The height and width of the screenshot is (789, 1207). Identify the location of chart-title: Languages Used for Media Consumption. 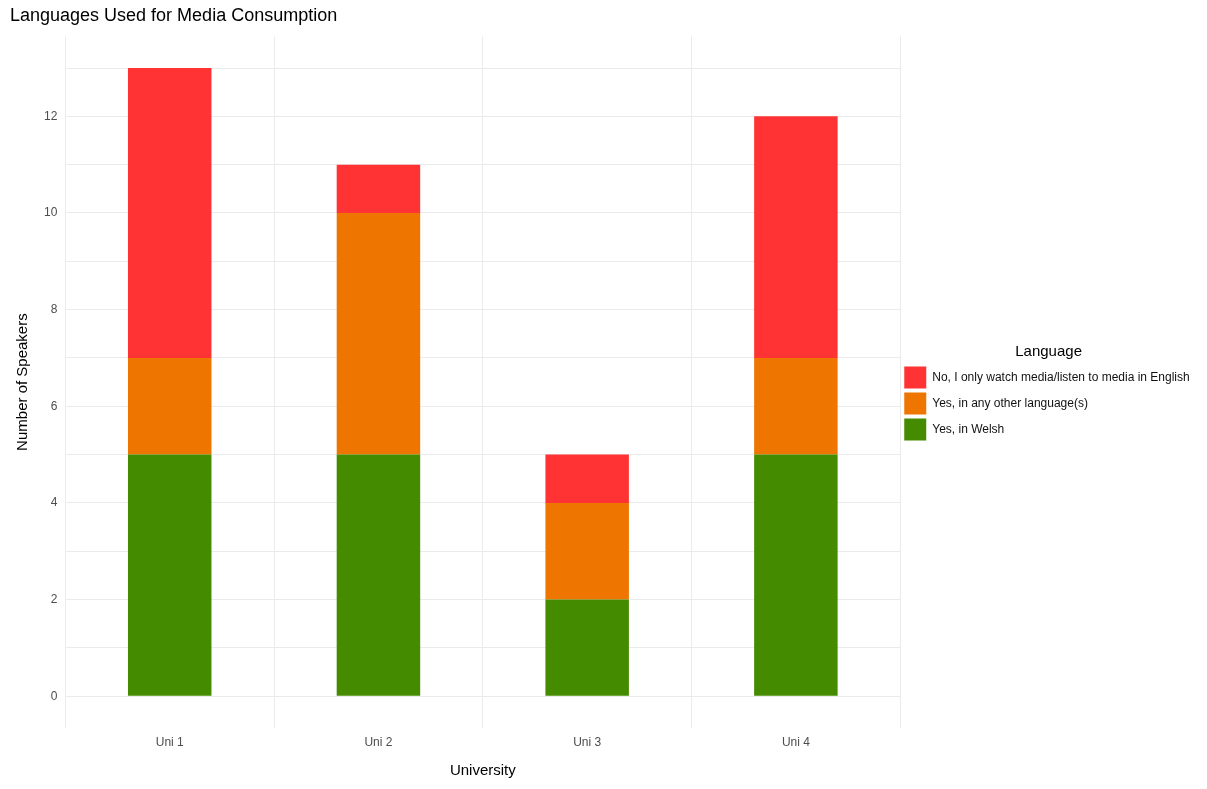
(174, 14).